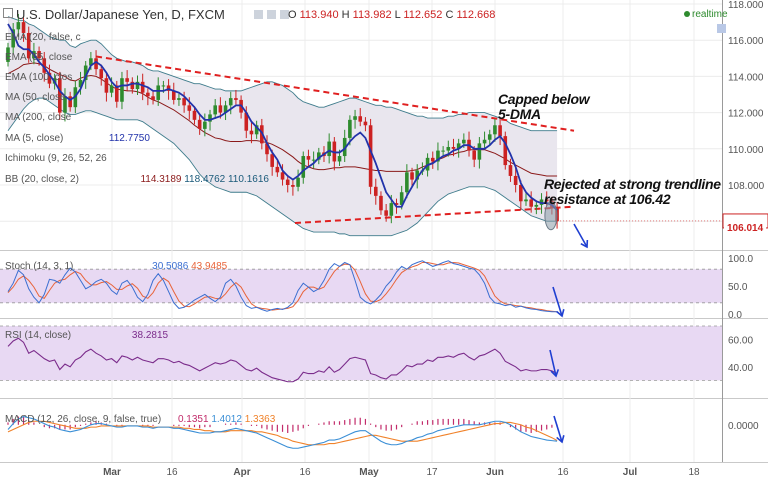  Describe the element at coordinates (241, 472) in the screenshot. I see `x-tick-label: Apr` at that location.